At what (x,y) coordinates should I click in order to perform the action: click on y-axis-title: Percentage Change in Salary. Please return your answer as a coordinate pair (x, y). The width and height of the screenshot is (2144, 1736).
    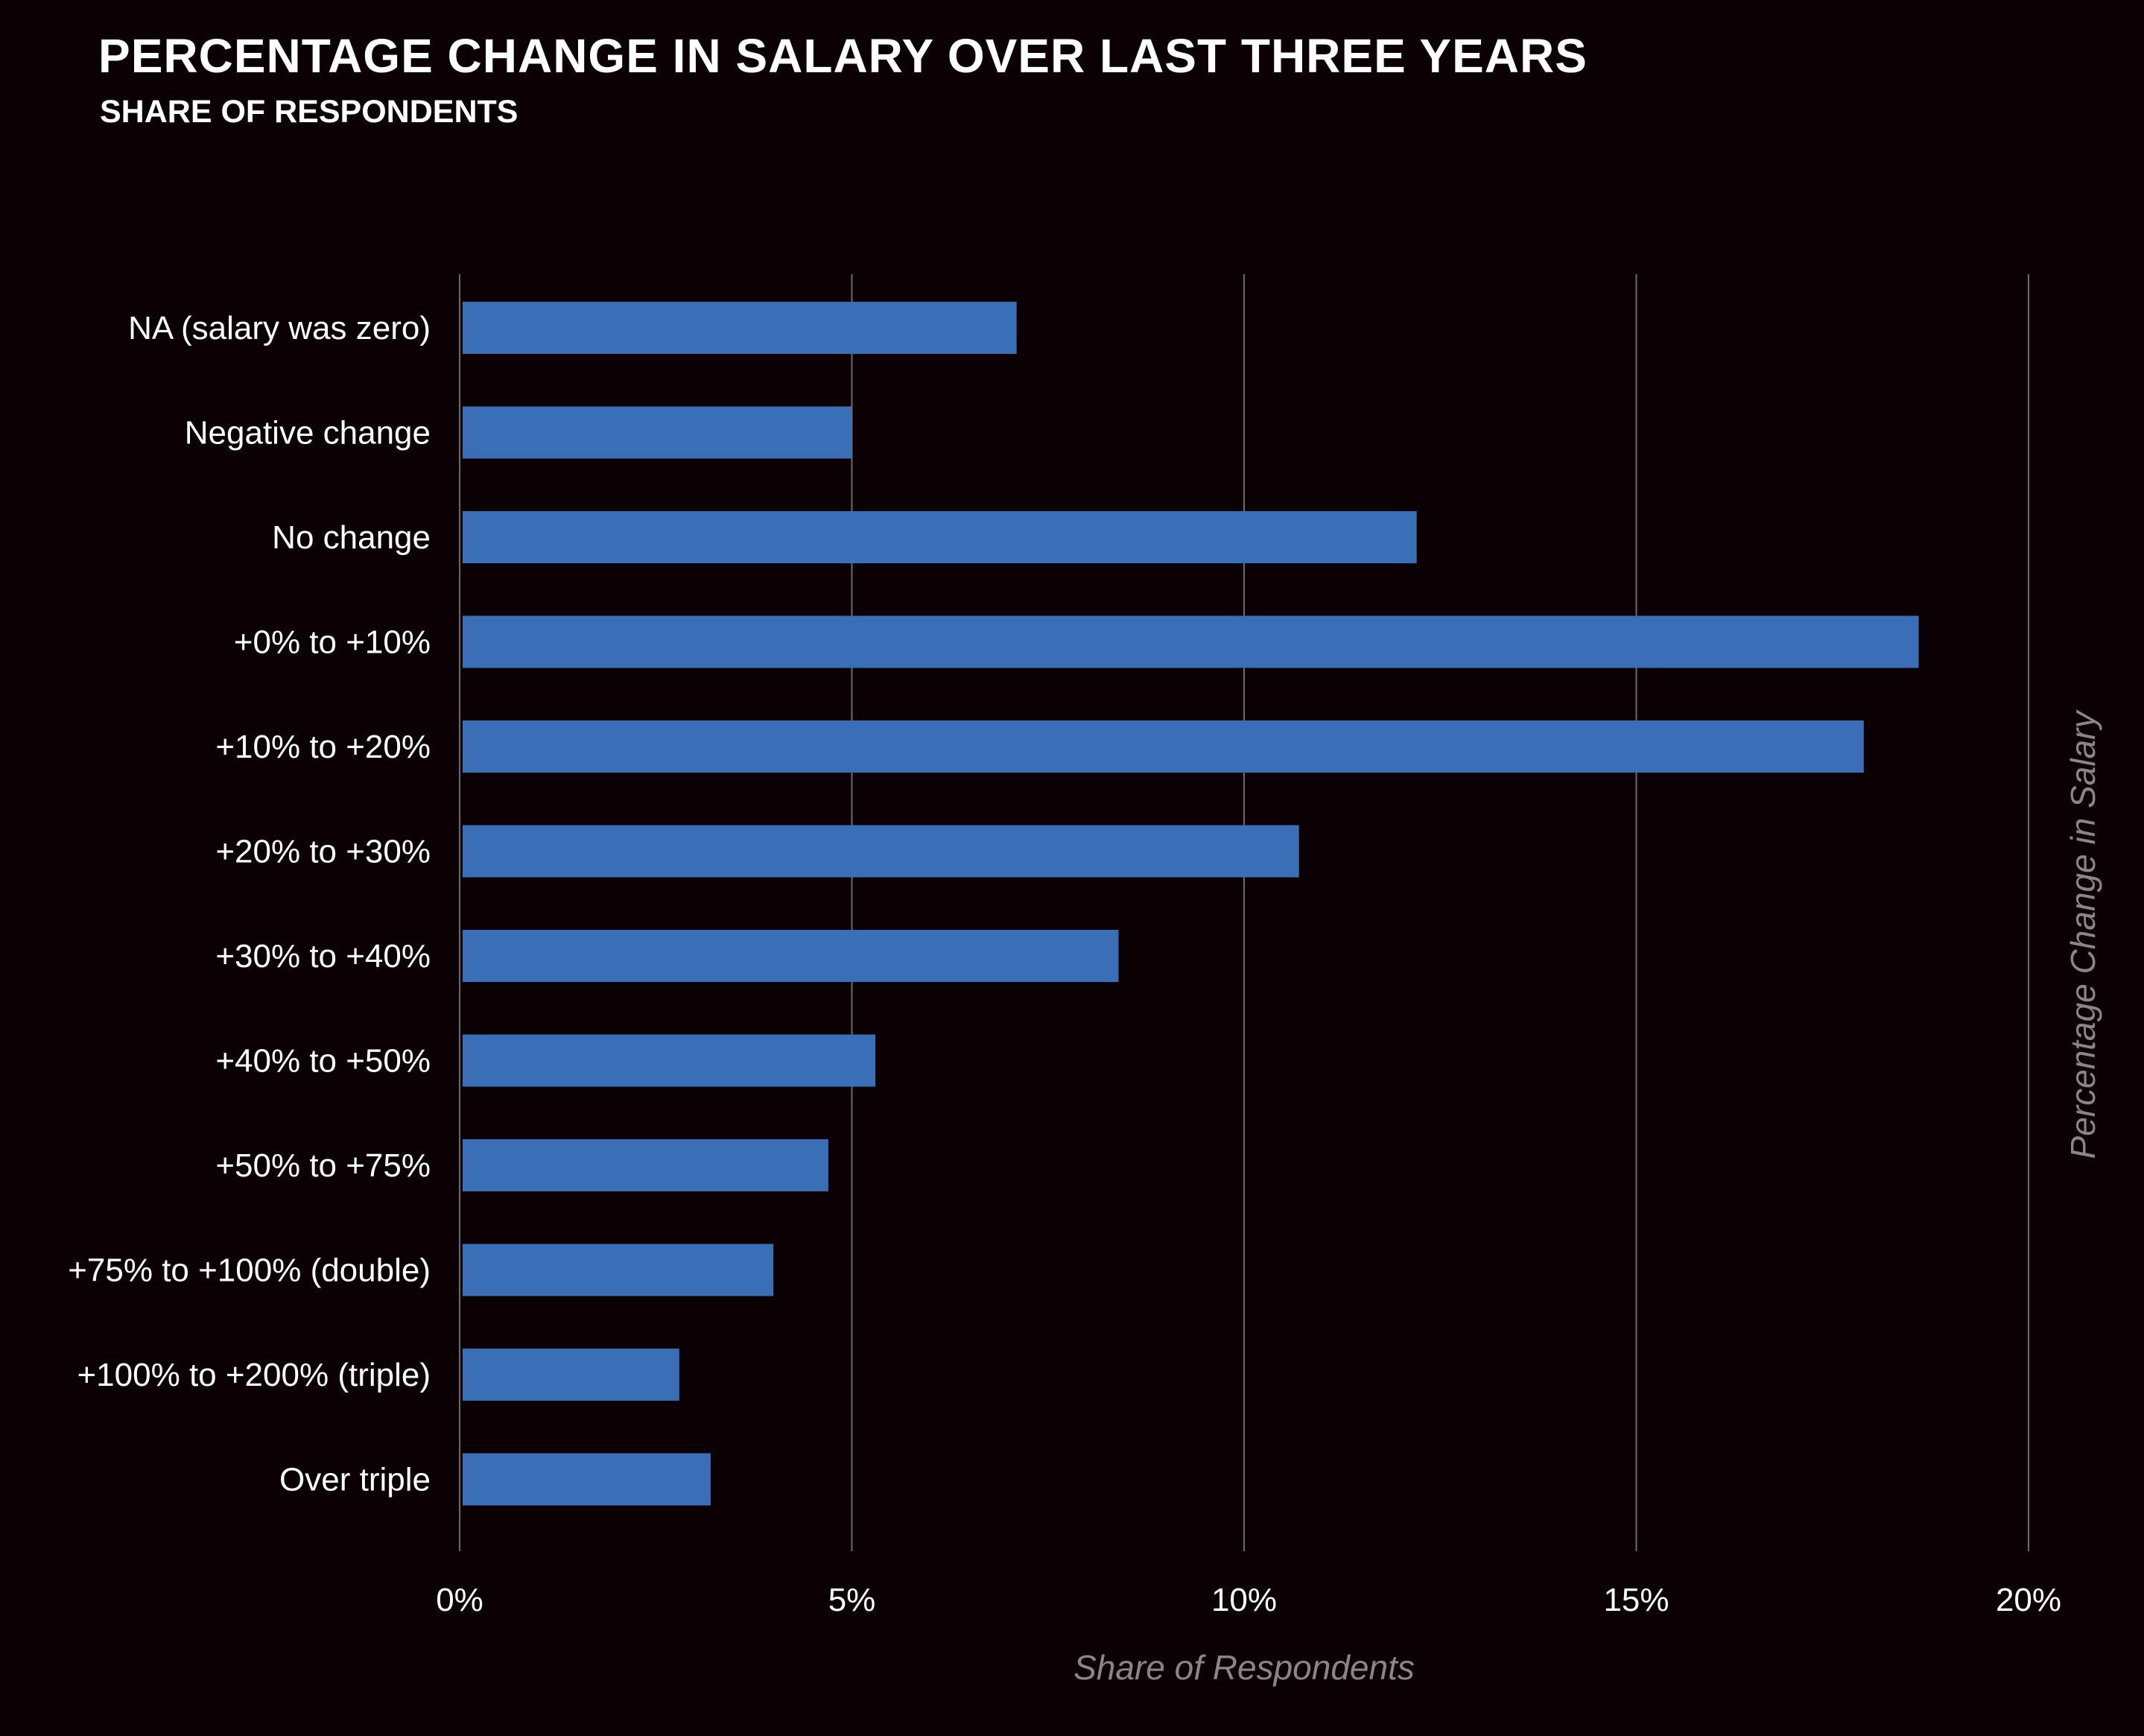
    Looking at the image, I should click on (2083, 934).